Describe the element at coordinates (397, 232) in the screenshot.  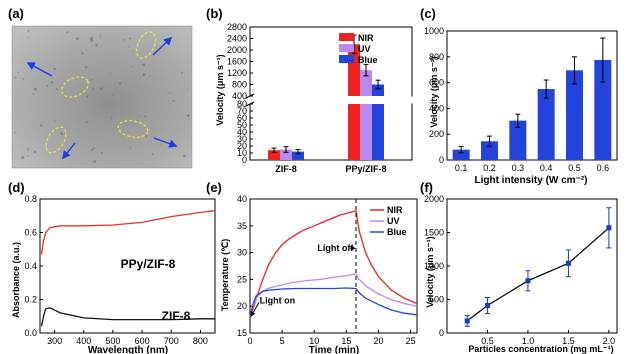
I see `chart-e-legend-label: Blue` at that location.